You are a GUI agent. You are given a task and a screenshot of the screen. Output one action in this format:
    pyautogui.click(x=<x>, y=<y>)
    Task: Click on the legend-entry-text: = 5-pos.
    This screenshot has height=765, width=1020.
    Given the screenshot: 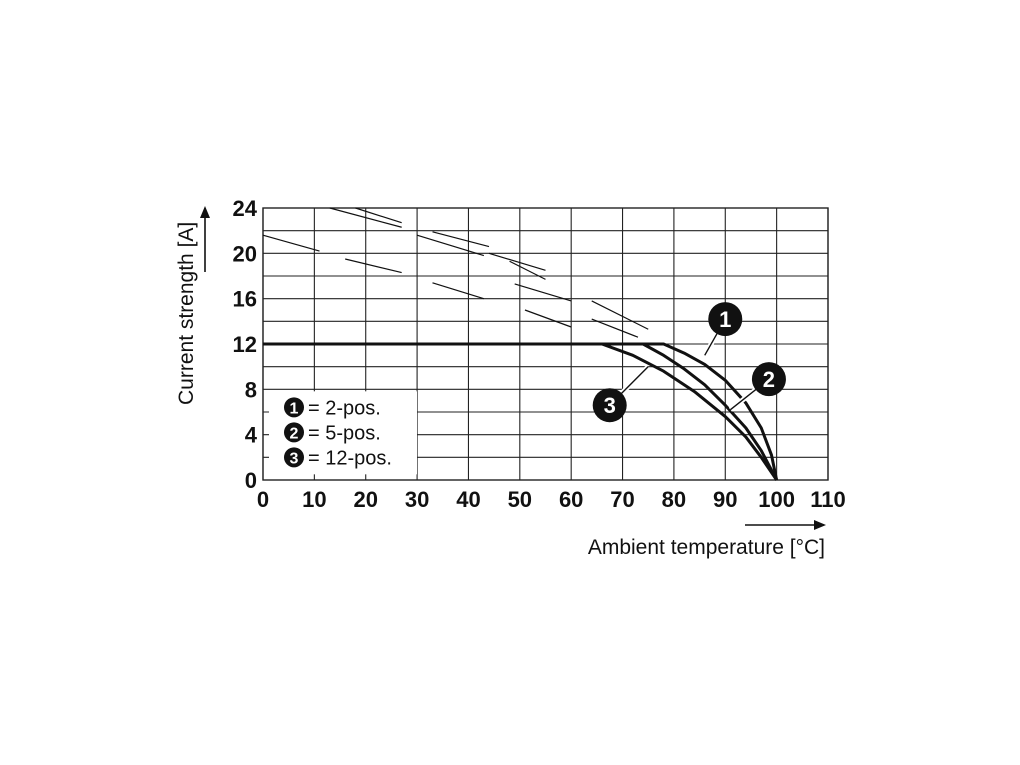 What is the action you would take?
    pyautogui.click(x=344, y=433)
    